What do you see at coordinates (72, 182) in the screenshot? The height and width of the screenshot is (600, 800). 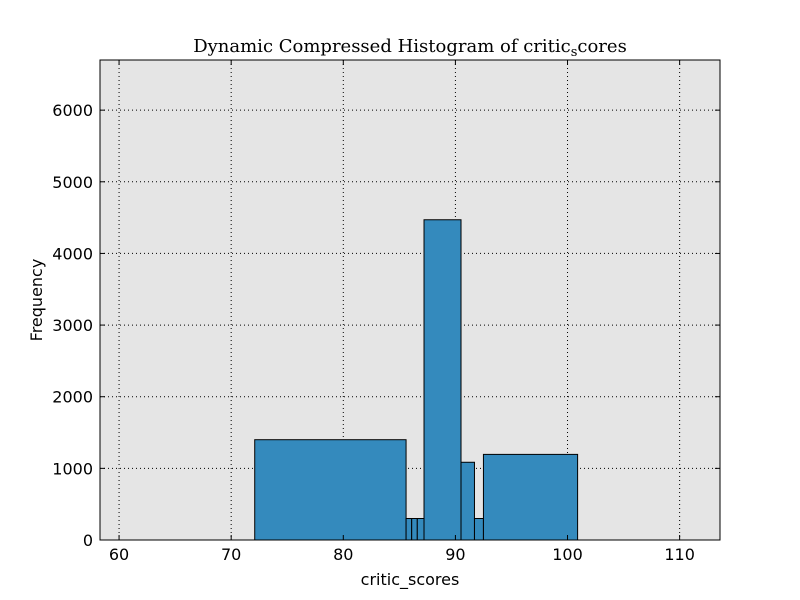 I see `y-tick-label: 5000` at bounding box center [72, 182].